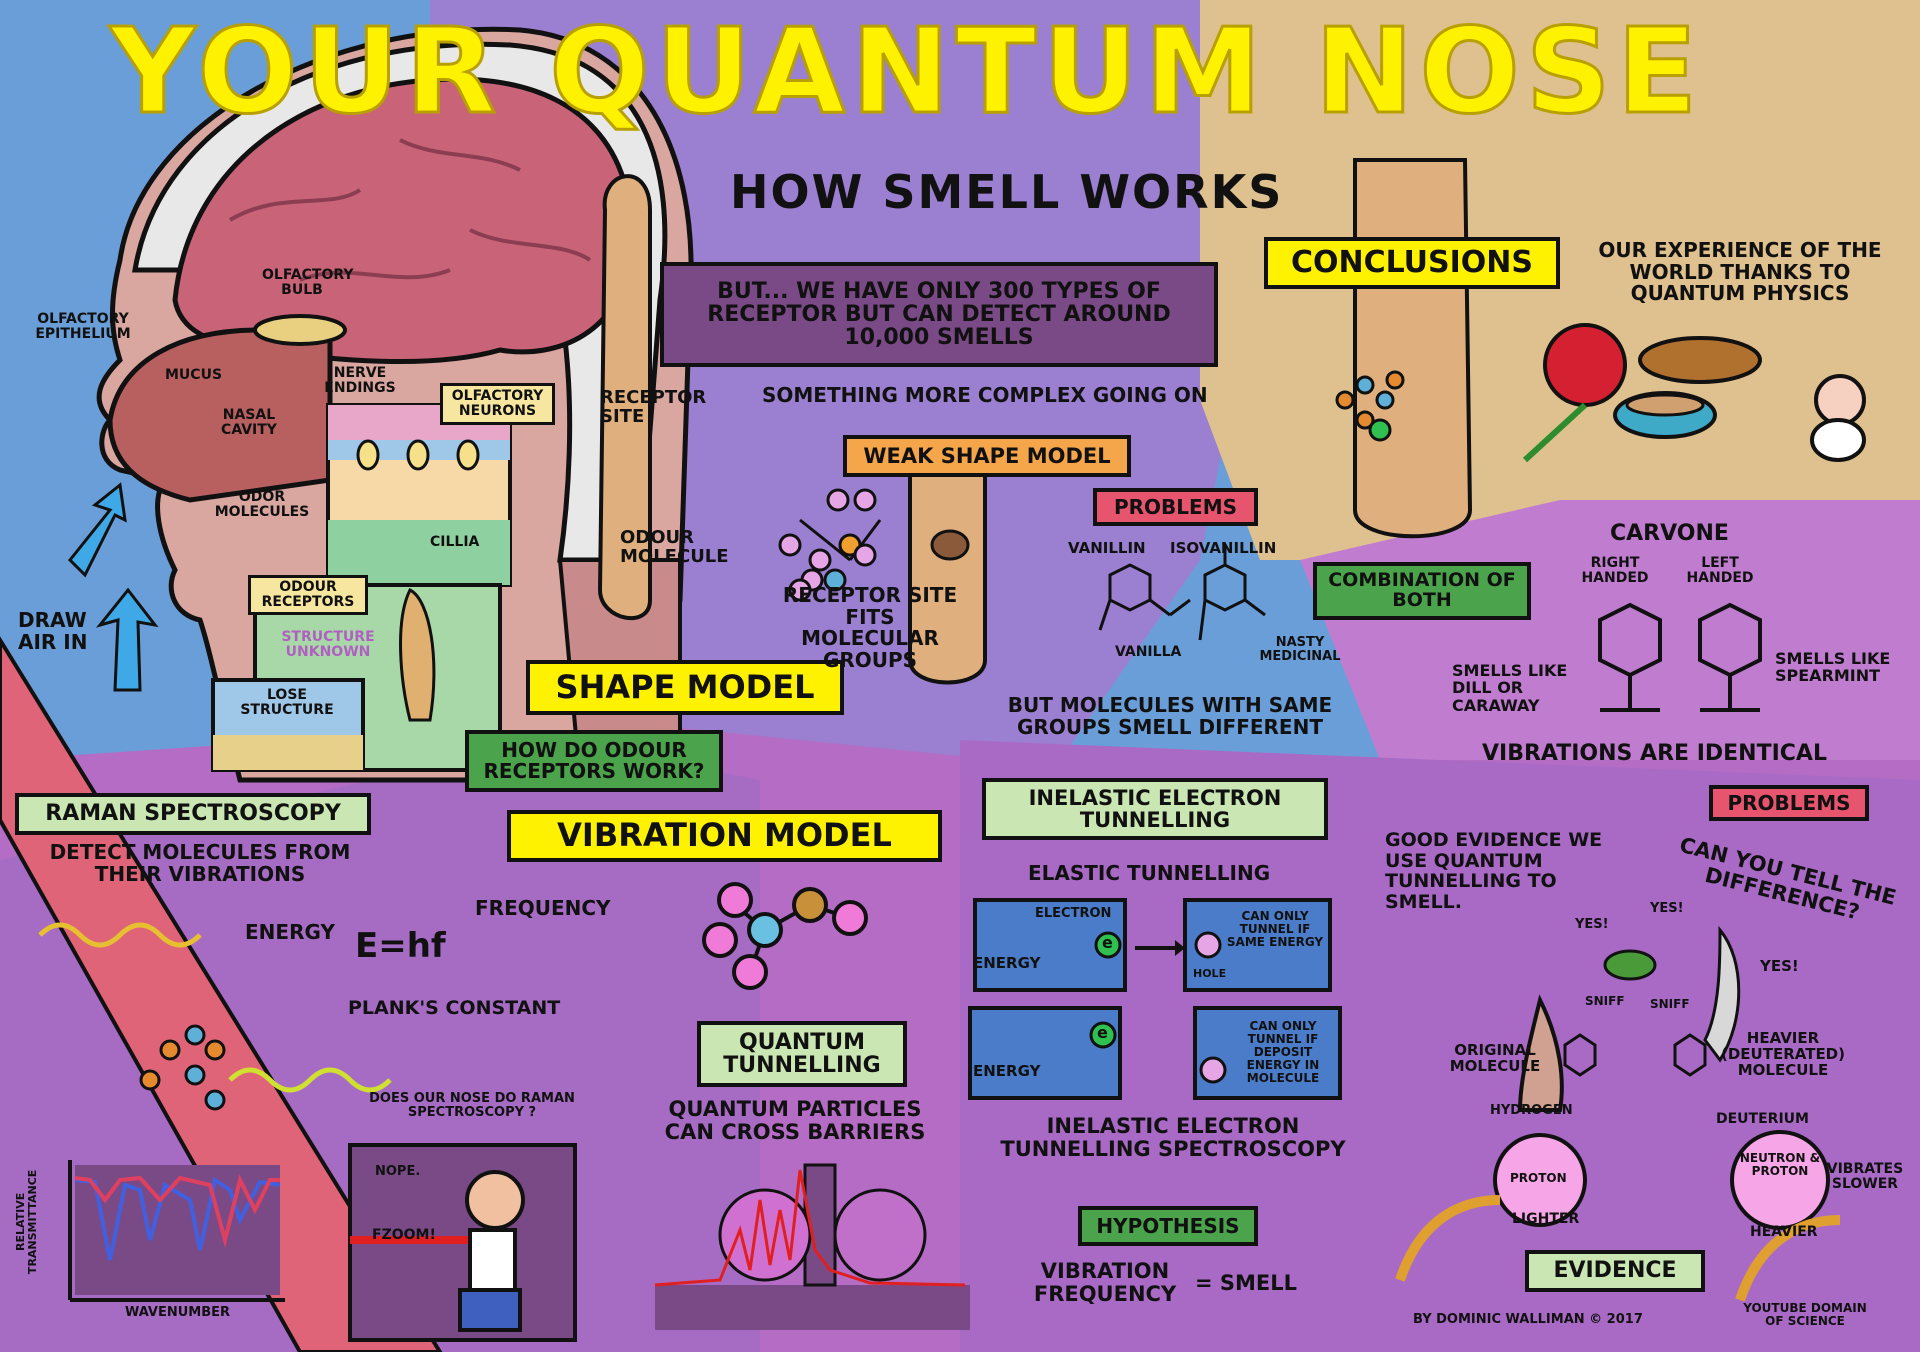 Image resolution: width=1920 pixels, height=1352 pixels. Describe the element at coordinates (262, 505) in the screenshot. I see `odor-molecules-label: ODOR MOLECULES` at that location.